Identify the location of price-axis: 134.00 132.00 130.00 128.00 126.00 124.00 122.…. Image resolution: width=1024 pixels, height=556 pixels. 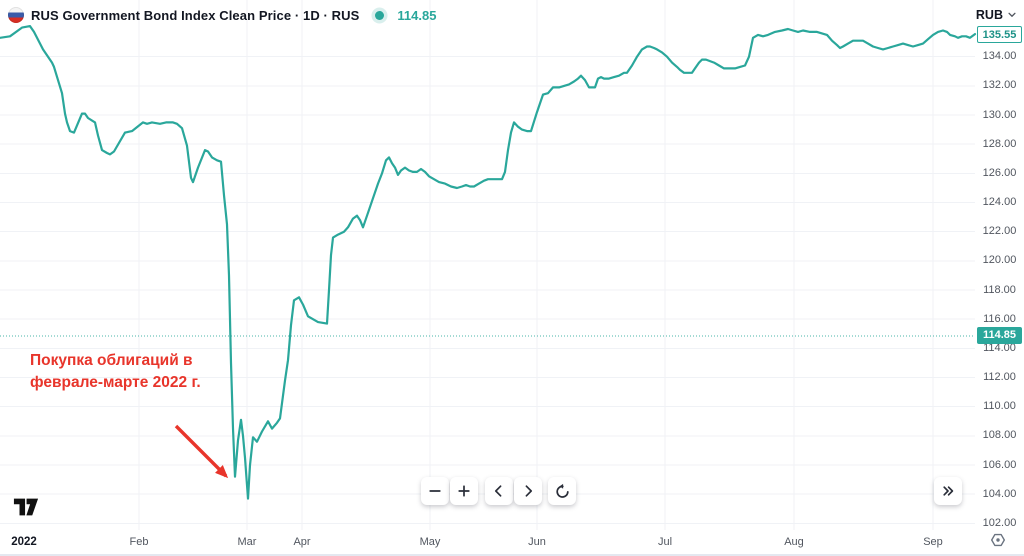
(999, 265).